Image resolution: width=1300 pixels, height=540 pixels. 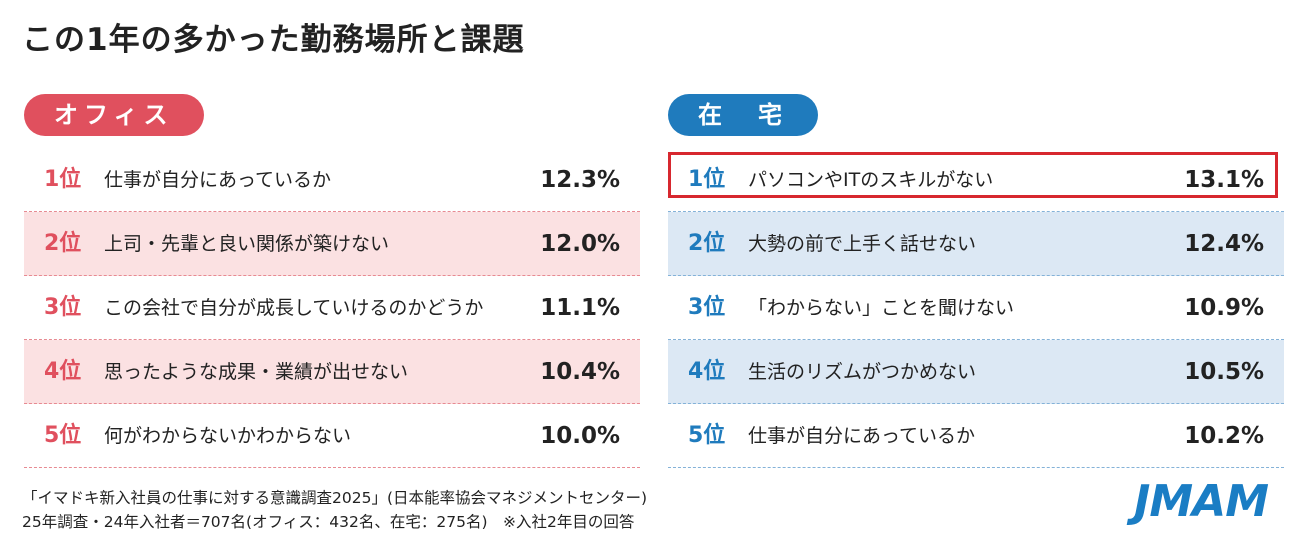 What do you see at coordinates (1224, 436) in the screenshot?
I see `percentage: 10.2%` at bounding box center [1224, 436].